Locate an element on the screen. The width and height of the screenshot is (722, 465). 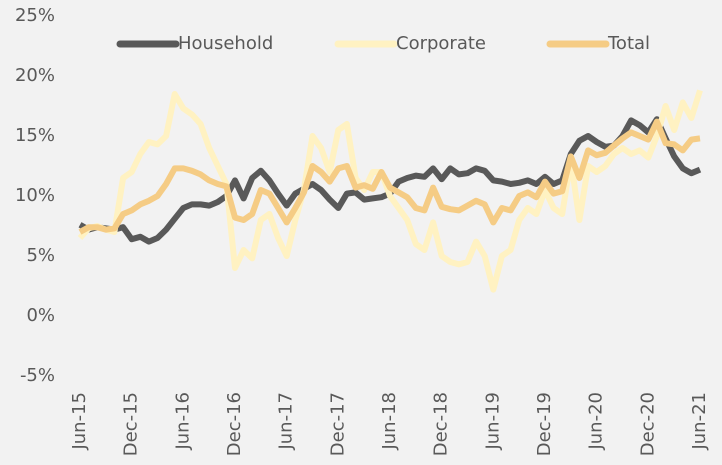
x-tick-label: Jun-19 is located at coordinates (492, 421).